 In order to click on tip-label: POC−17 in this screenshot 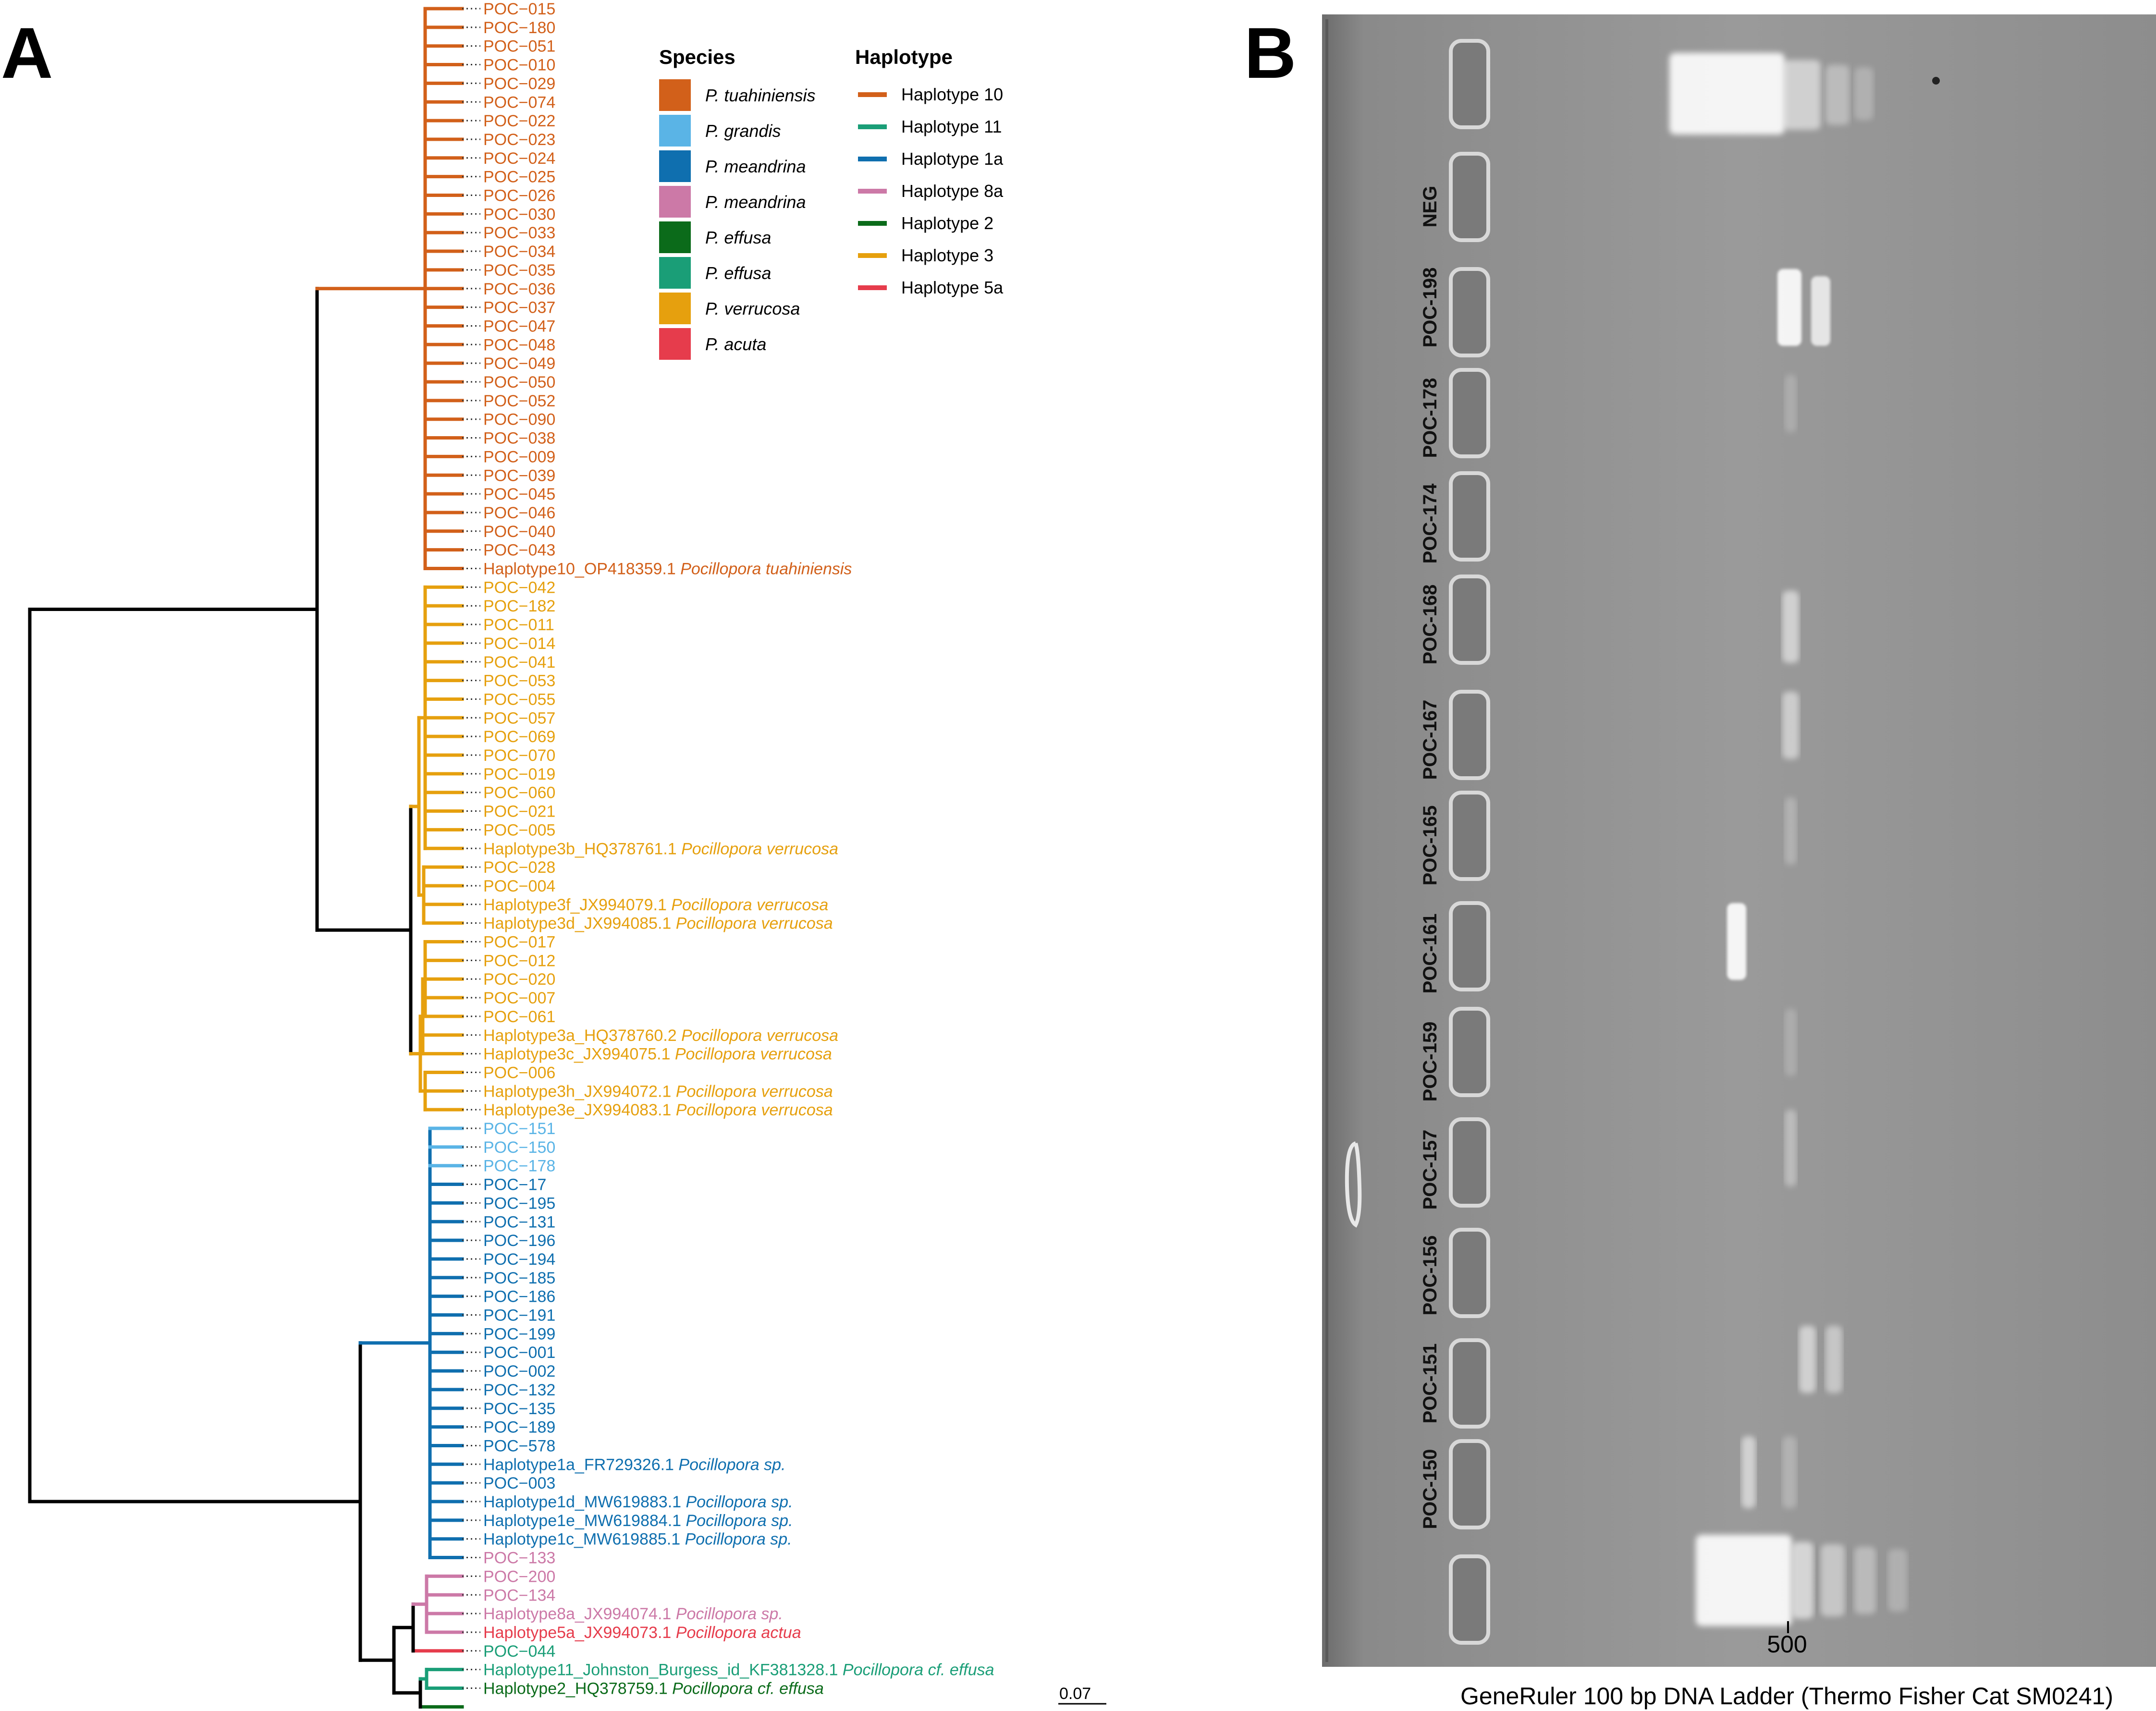, I will do `click(514, 1185)`.